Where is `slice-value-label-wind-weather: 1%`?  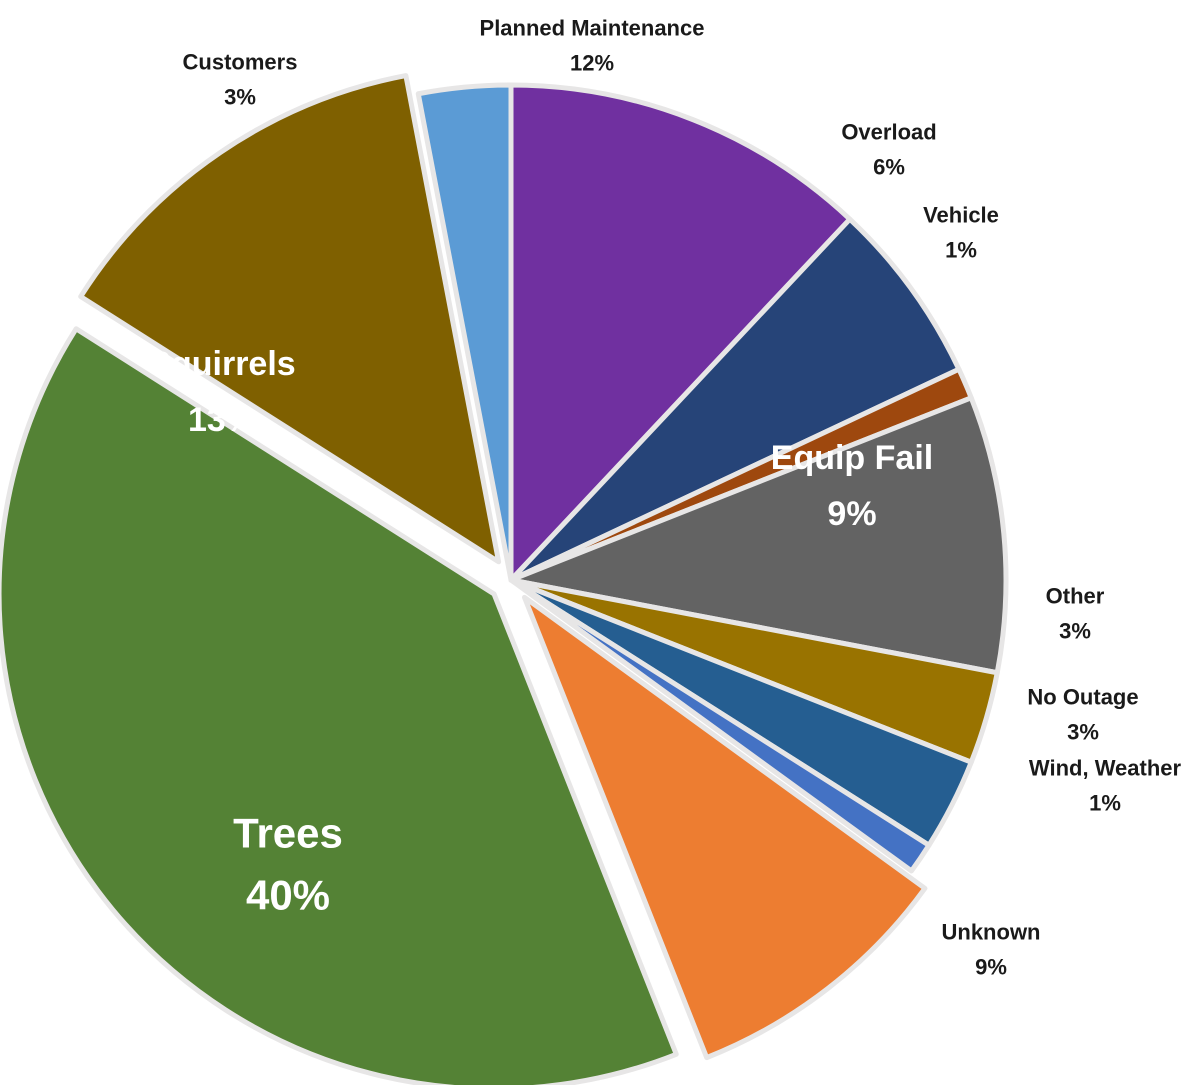
slice-value-label-wind-weather: 1% is located at coordinates (1105, 803).